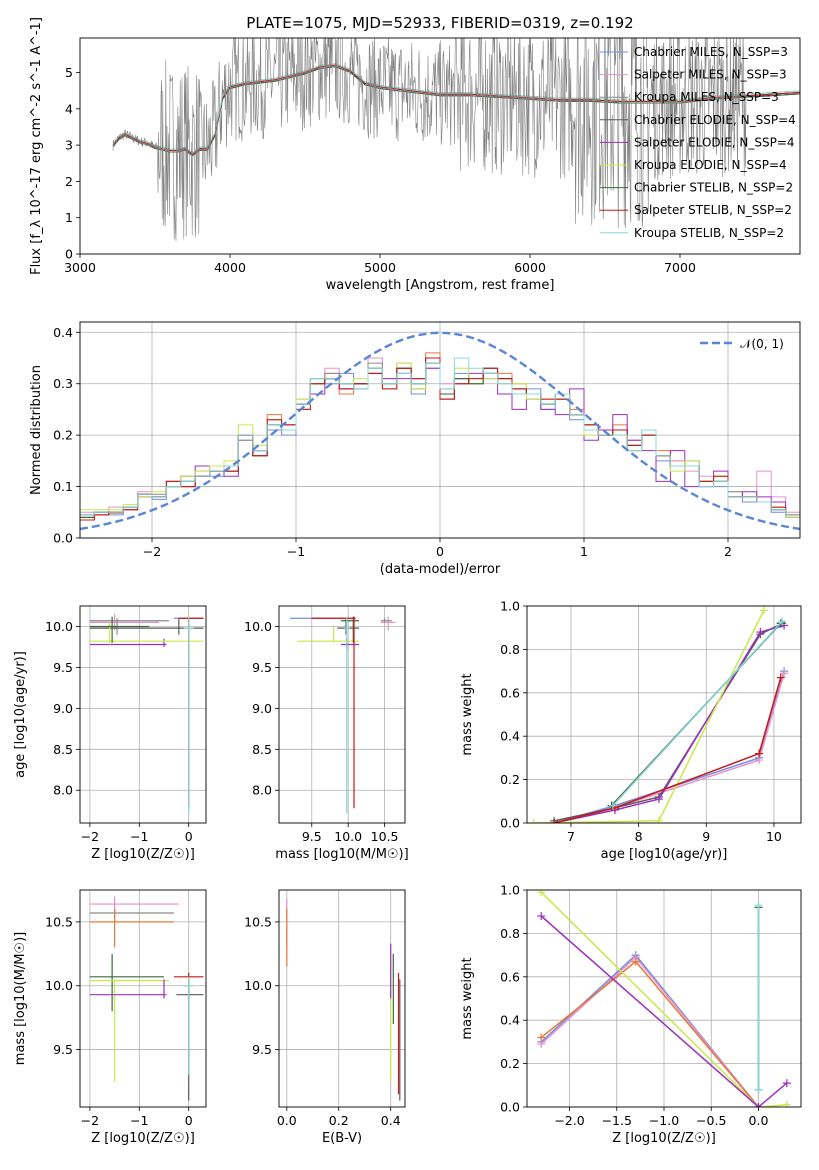  I want to click on legend-label: Kroupa ELODIE, N_SSP=4, so click(710, 165).